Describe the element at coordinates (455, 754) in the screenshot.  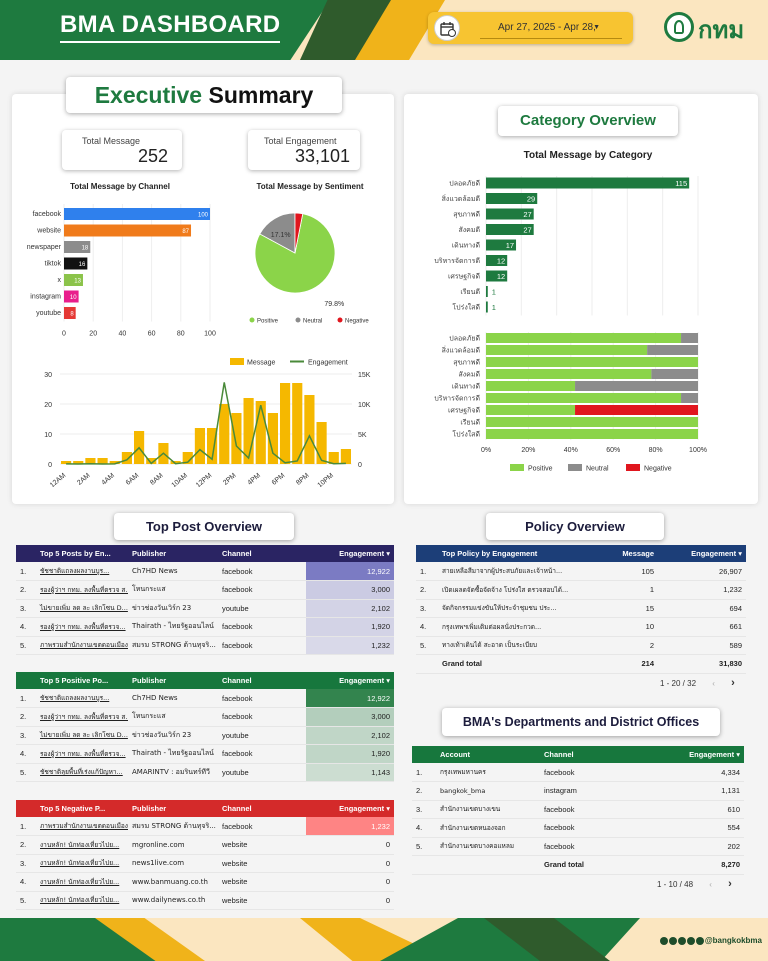
I see `table-header: Account` at that location.